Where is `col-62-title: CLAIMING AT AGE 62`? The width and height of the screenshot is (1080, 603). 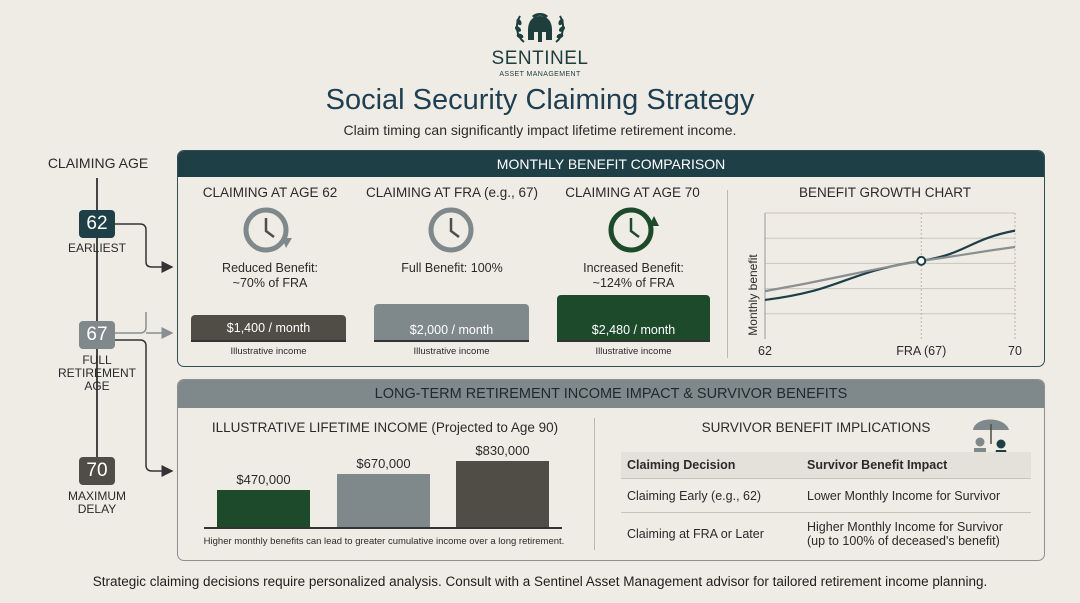
col-62-title: CLAIMING AT AGE 62 is located at coordinates (270, 192).